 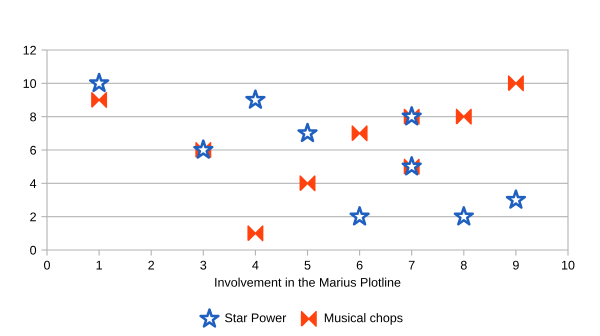 What do you see at coordinates (47, 265) in the screenshot?
I see `x-tick-label: 0` at bounding box center [47, 265].